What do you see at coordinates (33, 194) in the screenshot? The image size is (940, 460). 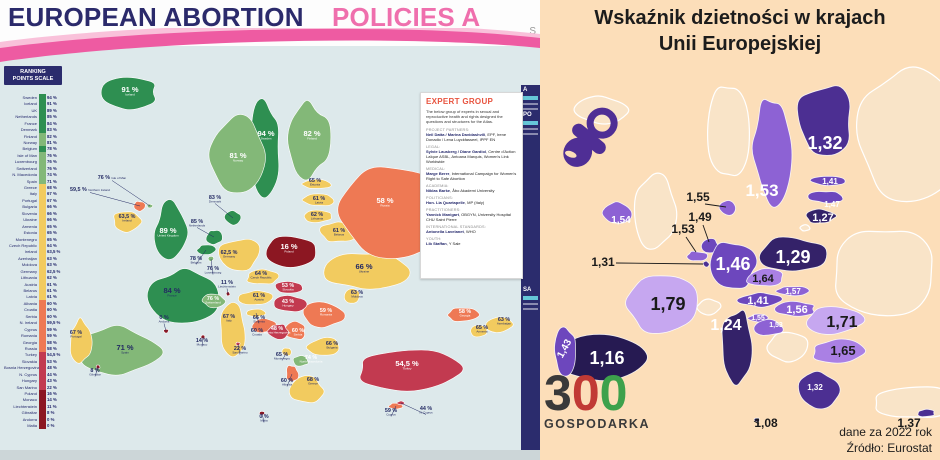 I see `ranking-country: Italy` at bounding box center [33, 194].